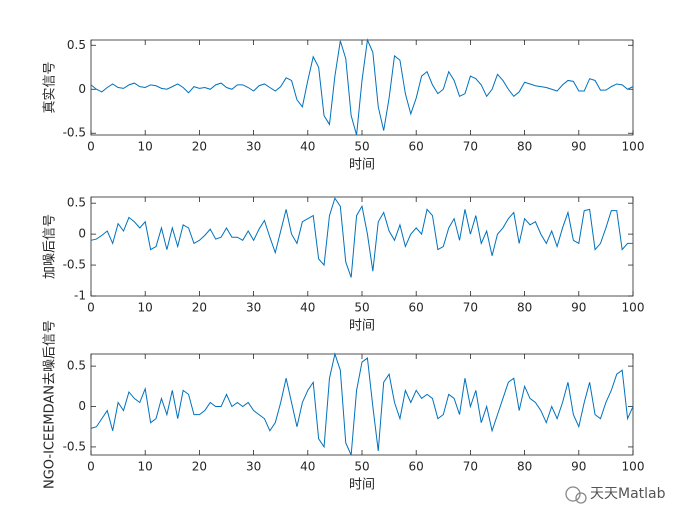 The height and width of the screenshot is (525, 700). What do you see at coordinates (576, 495) in the screenshot?
I see `watermark-icon` at bounding box center [576, 495].